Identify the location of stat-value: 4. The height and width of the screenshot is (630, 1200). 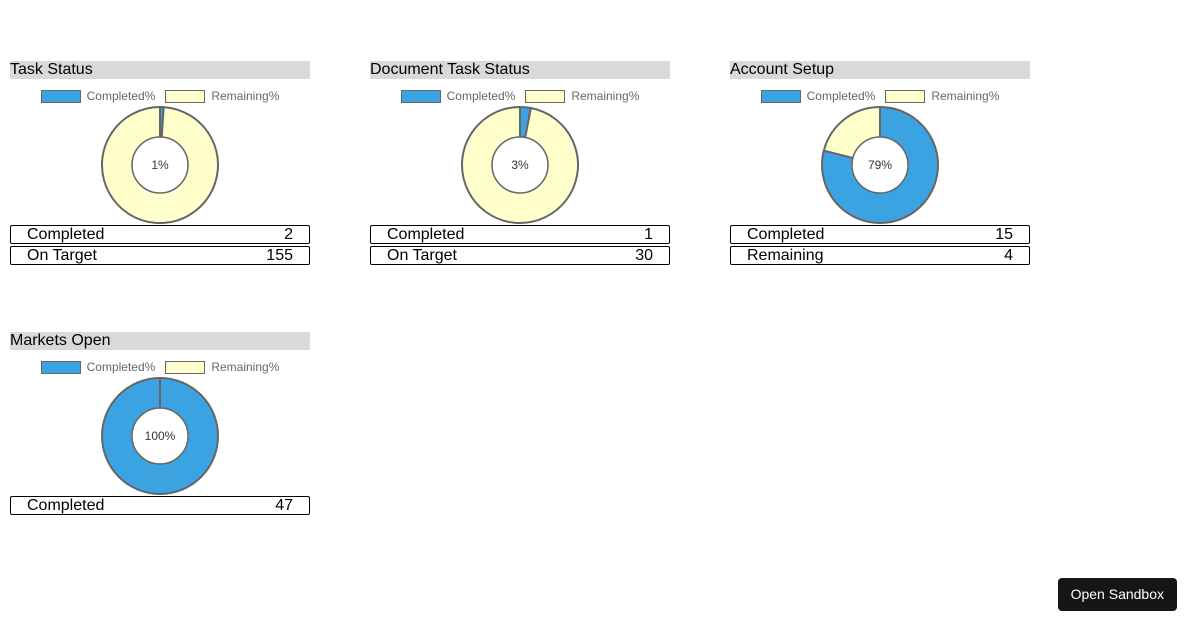
(1008, 255).